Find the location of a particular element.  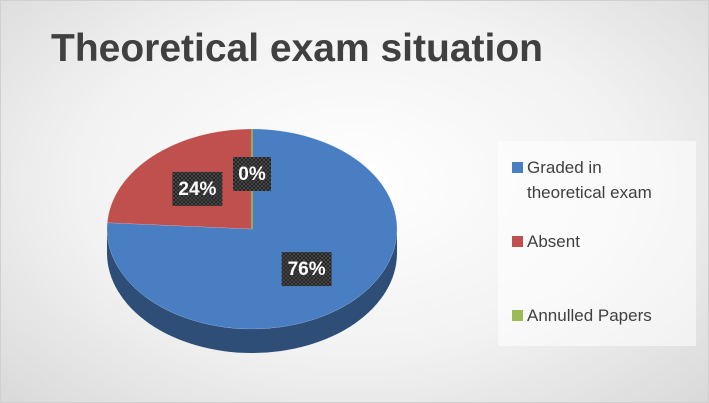

legend-item: Absent is located at coordinates (602, 241).